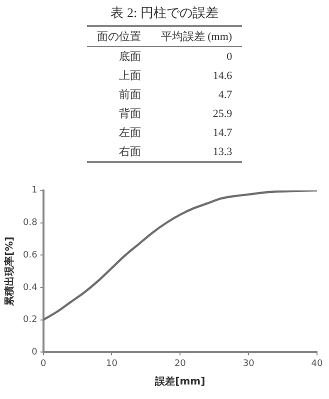  I want to click on x-tick-label: 0, so click(43, 363).